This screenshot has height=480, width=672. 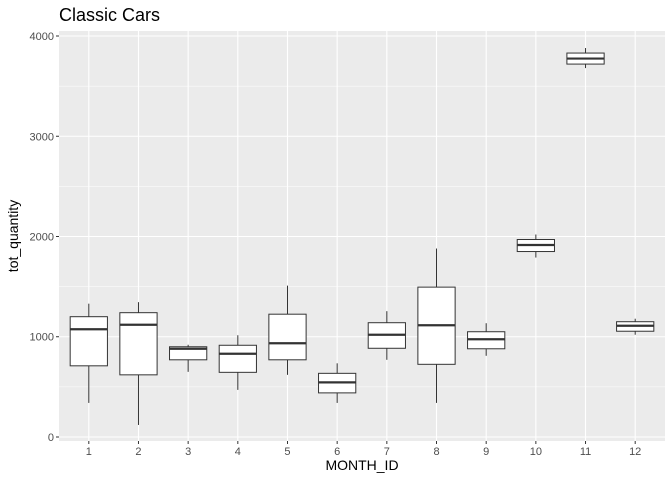 I want to click on x-tick-label: 9, so click(x=486, y=452).